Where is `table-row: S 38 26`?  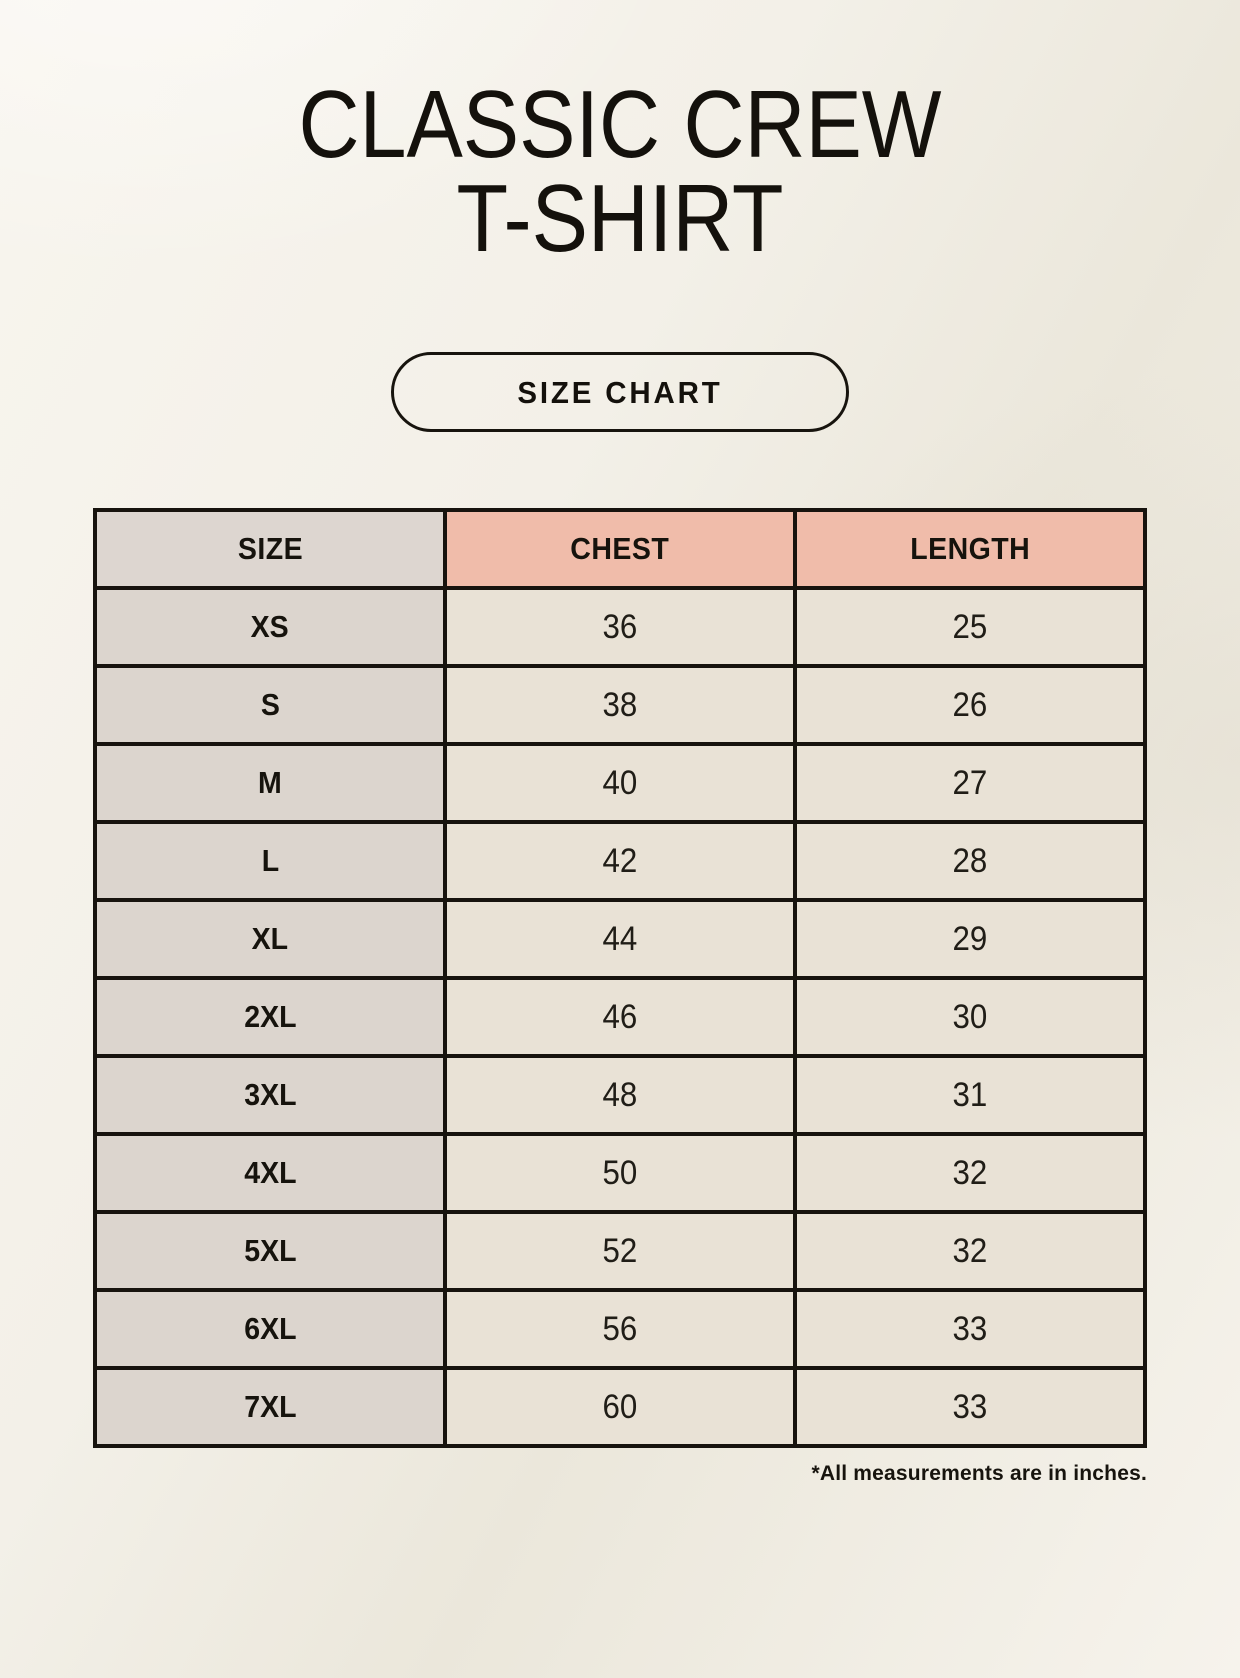
table-row: S 38 26 is located at coordinates (620, 705).